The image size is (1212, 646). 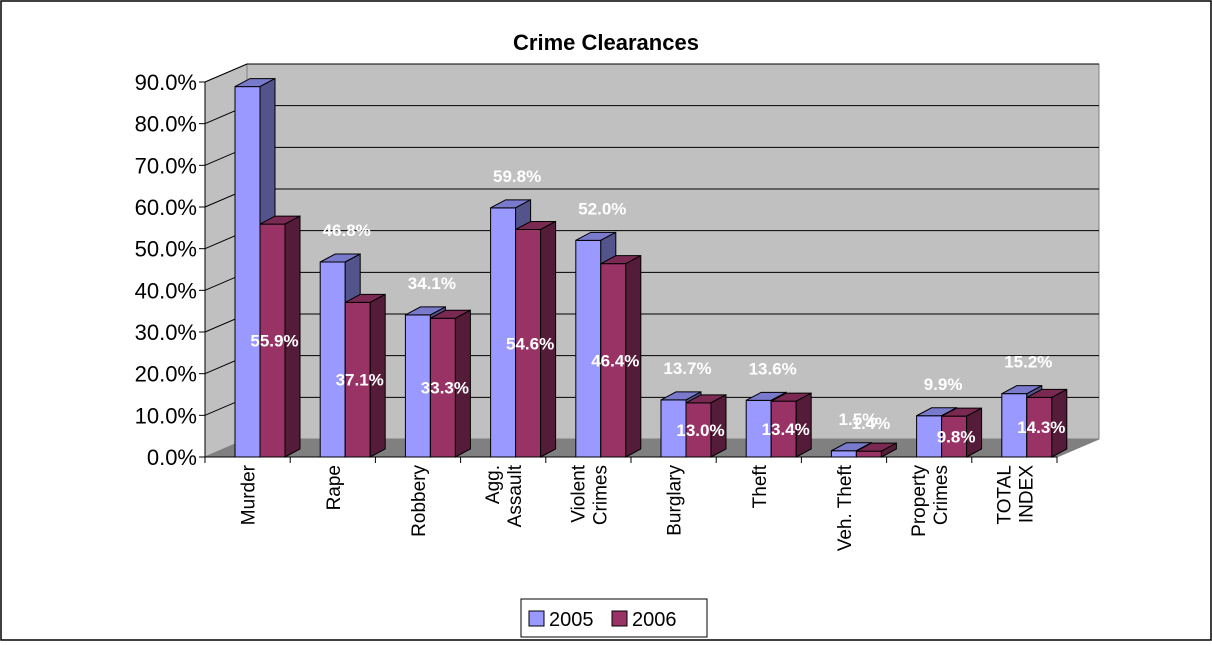 I want to click on data-label-2006-2: 33.3%, so click(x=445, y=388).